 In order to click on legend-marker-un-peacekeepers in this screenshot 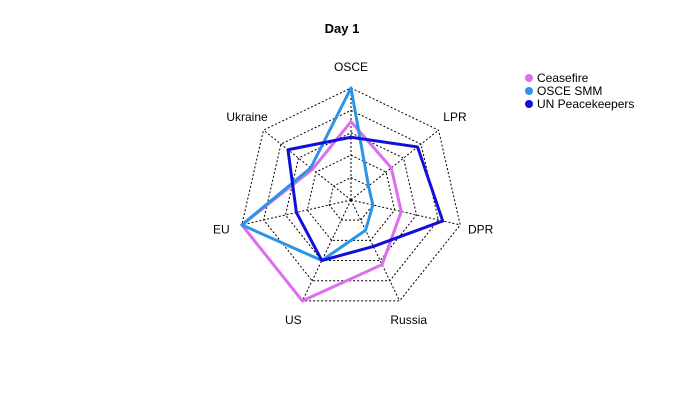, I will do `click(529, 104)`.